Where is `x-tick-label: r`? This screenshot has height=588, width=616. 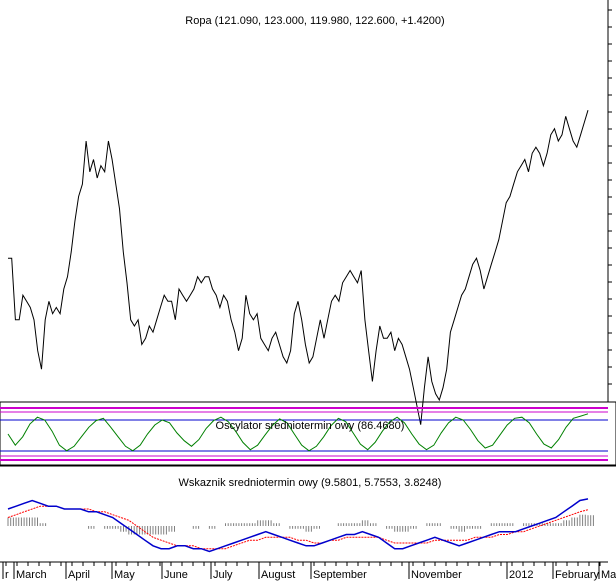
x-tick-label: r is located at coordinates (7, 575).